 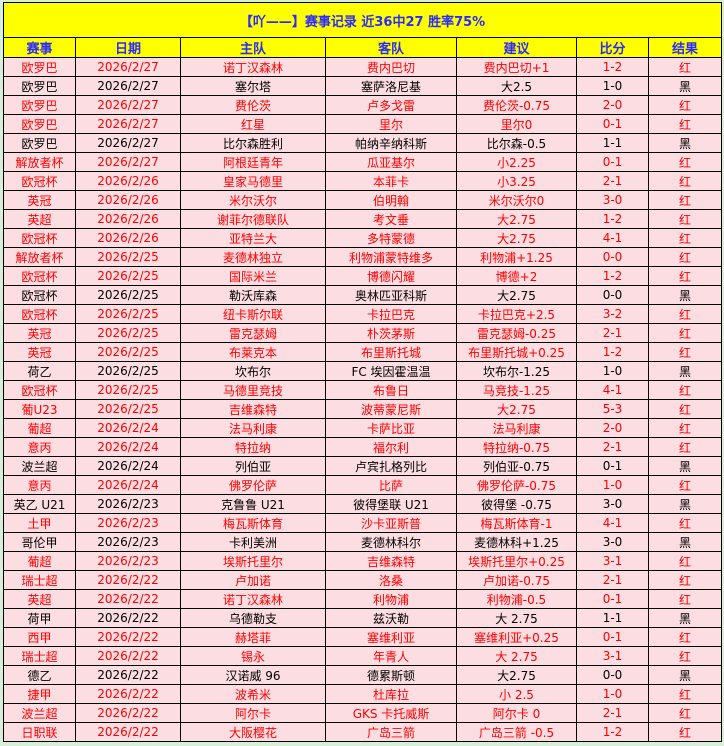 I want to click on league-cell: 日职联, so click(x=39, y=732).